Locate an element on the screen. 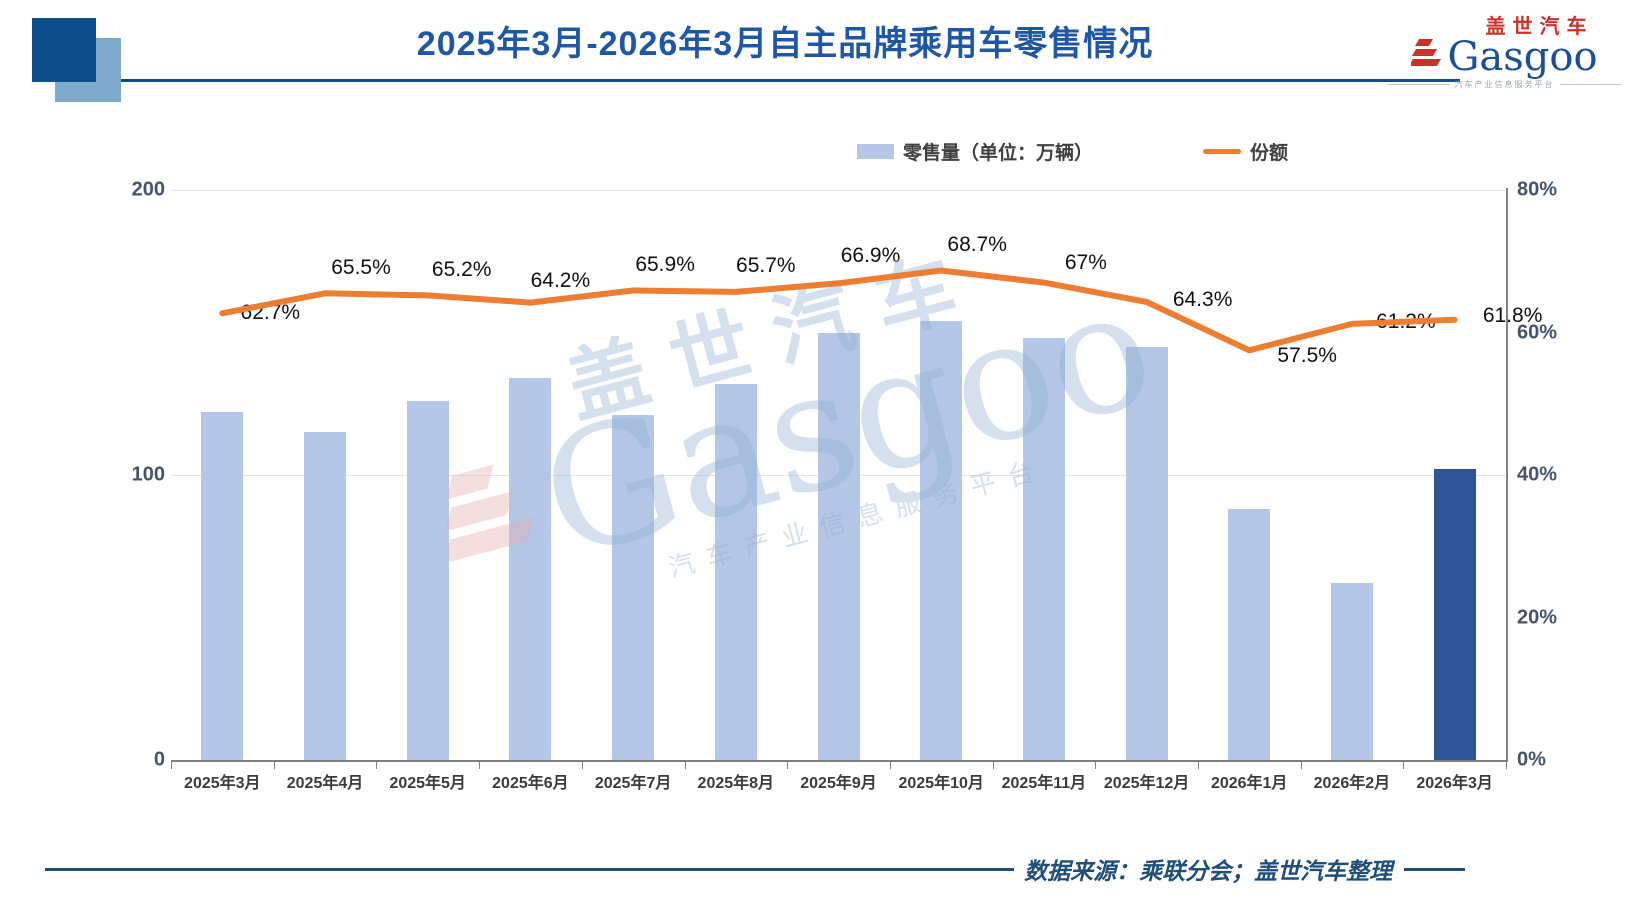 The image size is (1640, 921). x-axis-category-label: 2026年2月 is located at coordinates (1352, 783).